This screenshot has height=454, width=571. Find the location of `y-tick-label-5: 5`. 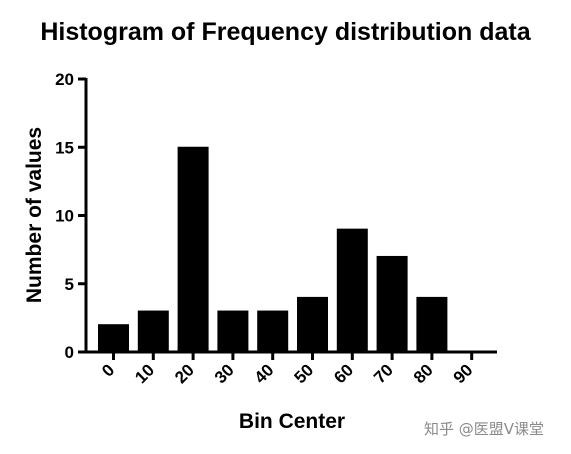

y-tick-label-5: 5 is located at coordinates (69, 284).